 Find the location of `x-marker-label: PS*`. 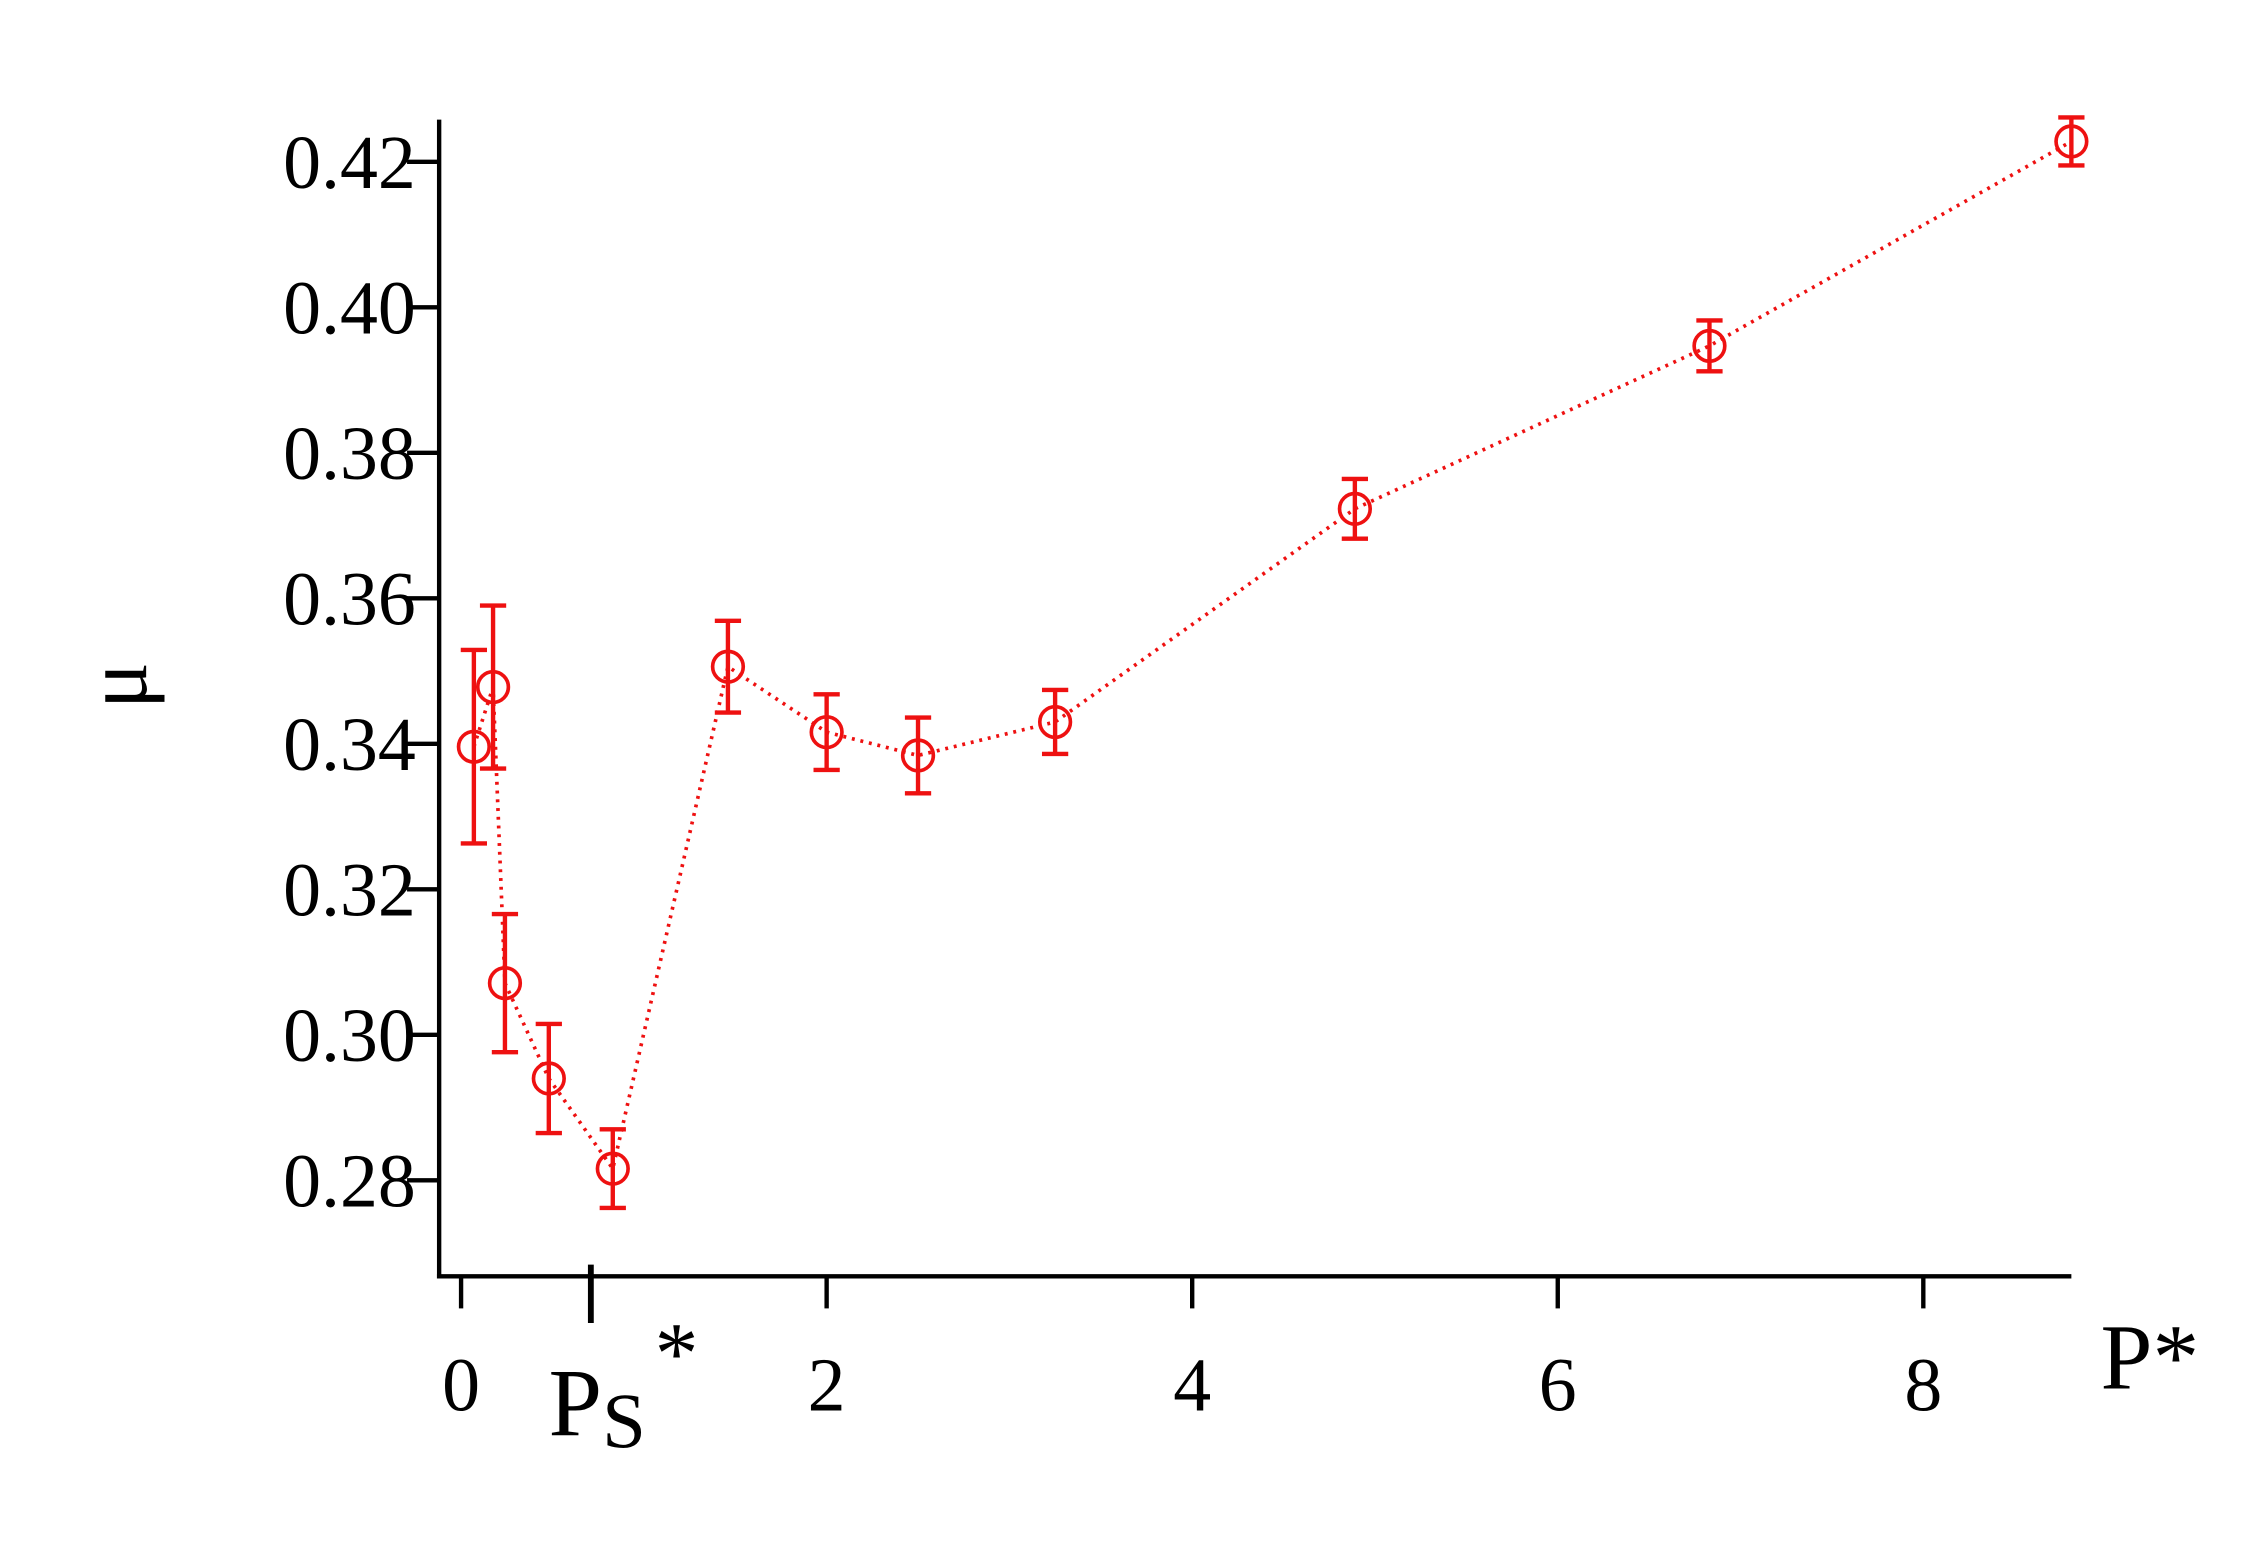

x-marker-label: PS* is located at coordinates (624, 1385).